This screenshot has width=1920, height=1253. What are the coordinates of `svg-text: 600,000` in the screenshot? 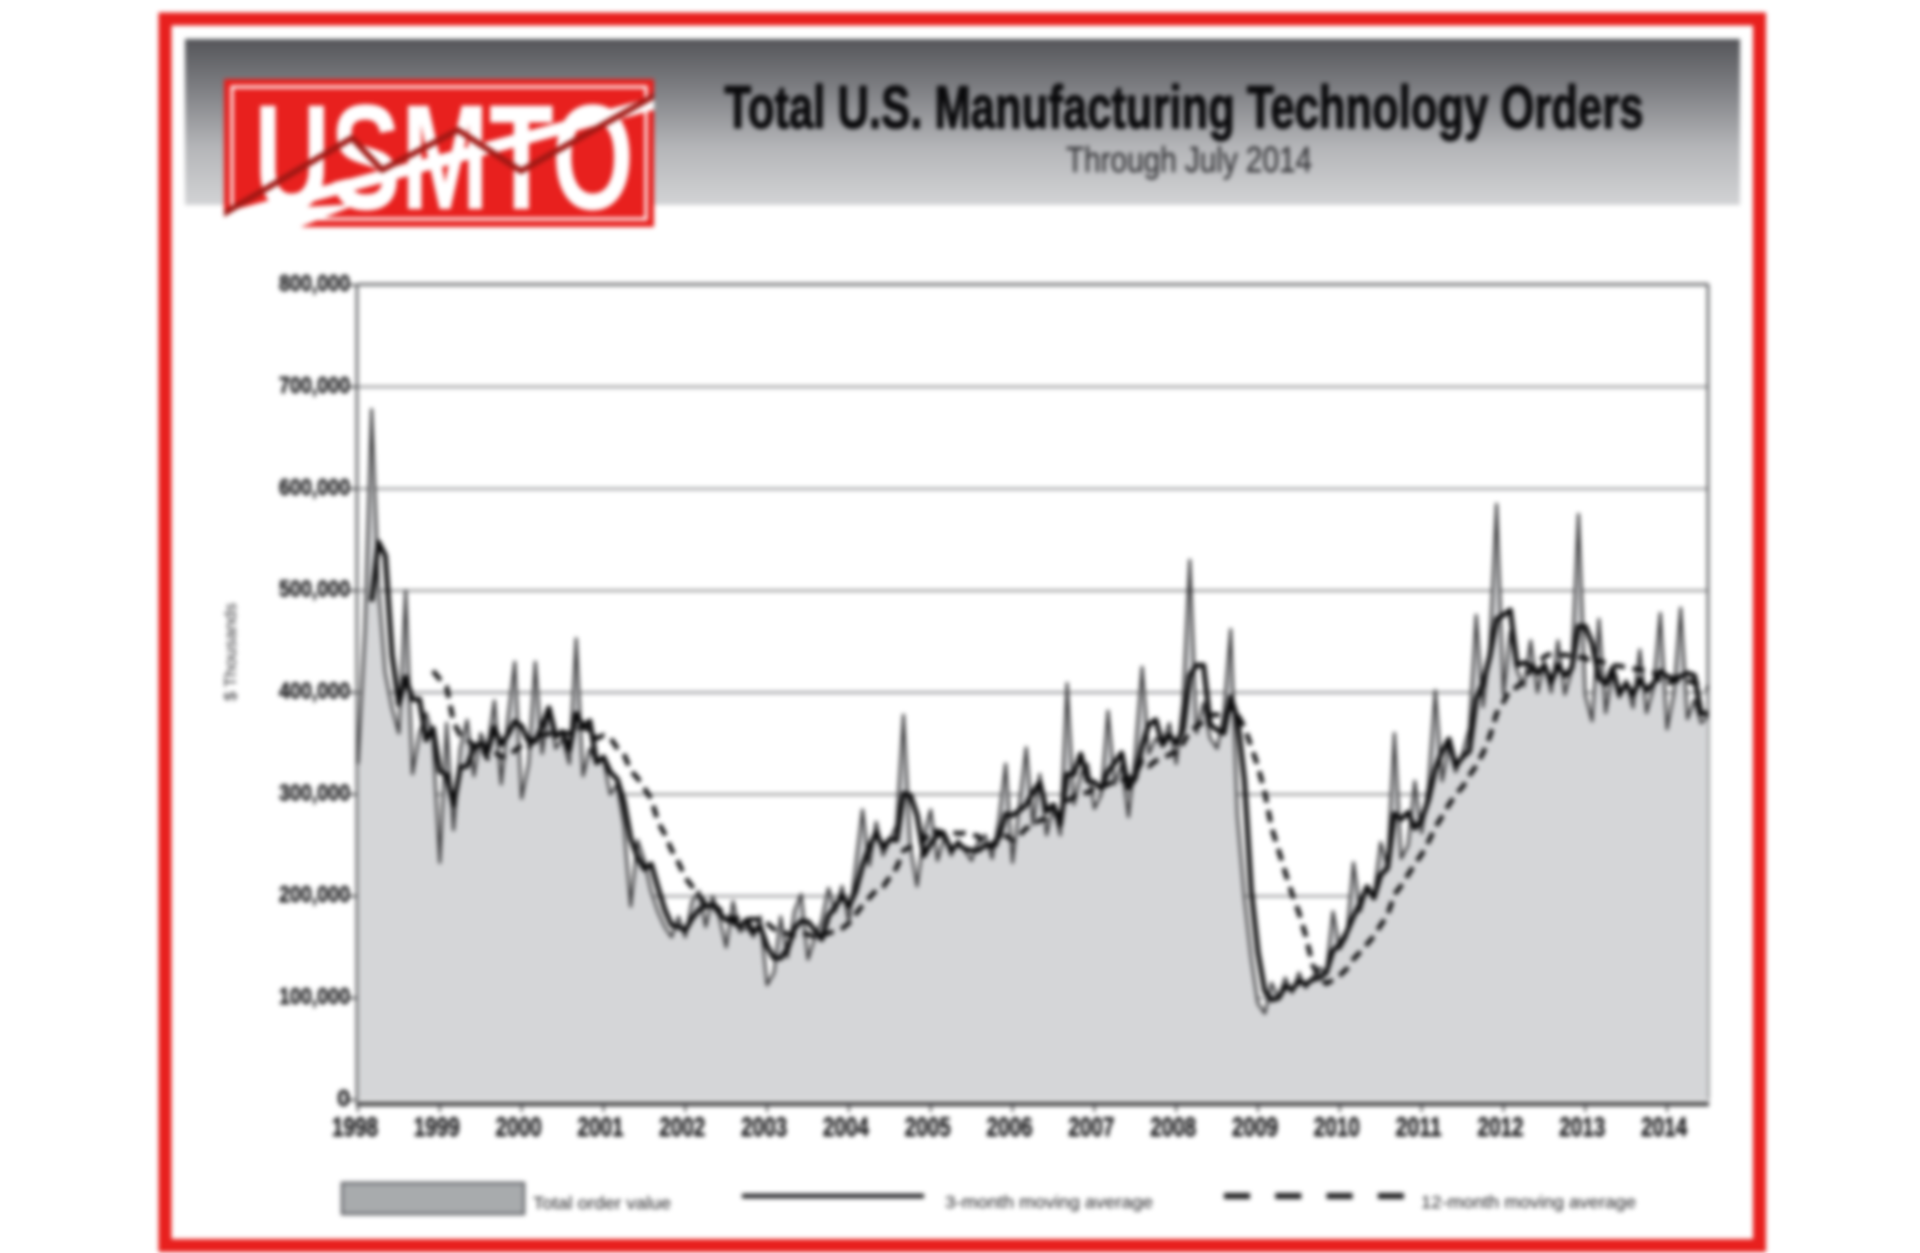 It's located at (314, 487).